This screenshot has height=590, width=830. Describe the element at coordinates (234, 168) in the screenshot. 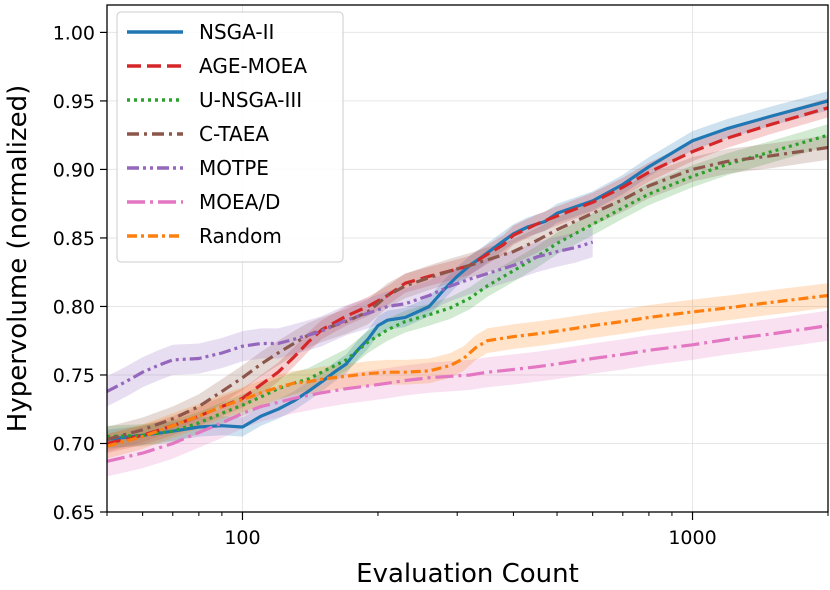

I see `legend-label-motpe: MOTPE` at that location.